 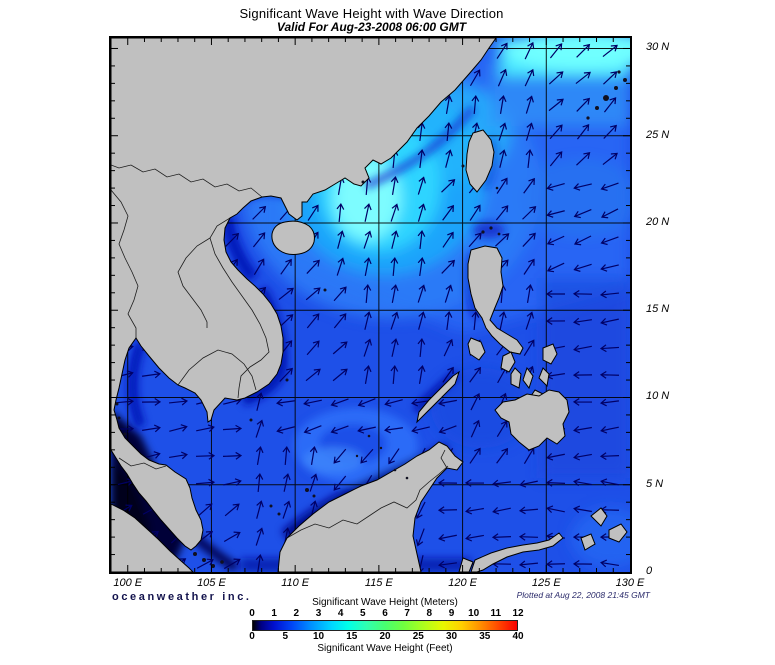 I want to click on lat-tick-label: 0, so click(x=649, y=571).